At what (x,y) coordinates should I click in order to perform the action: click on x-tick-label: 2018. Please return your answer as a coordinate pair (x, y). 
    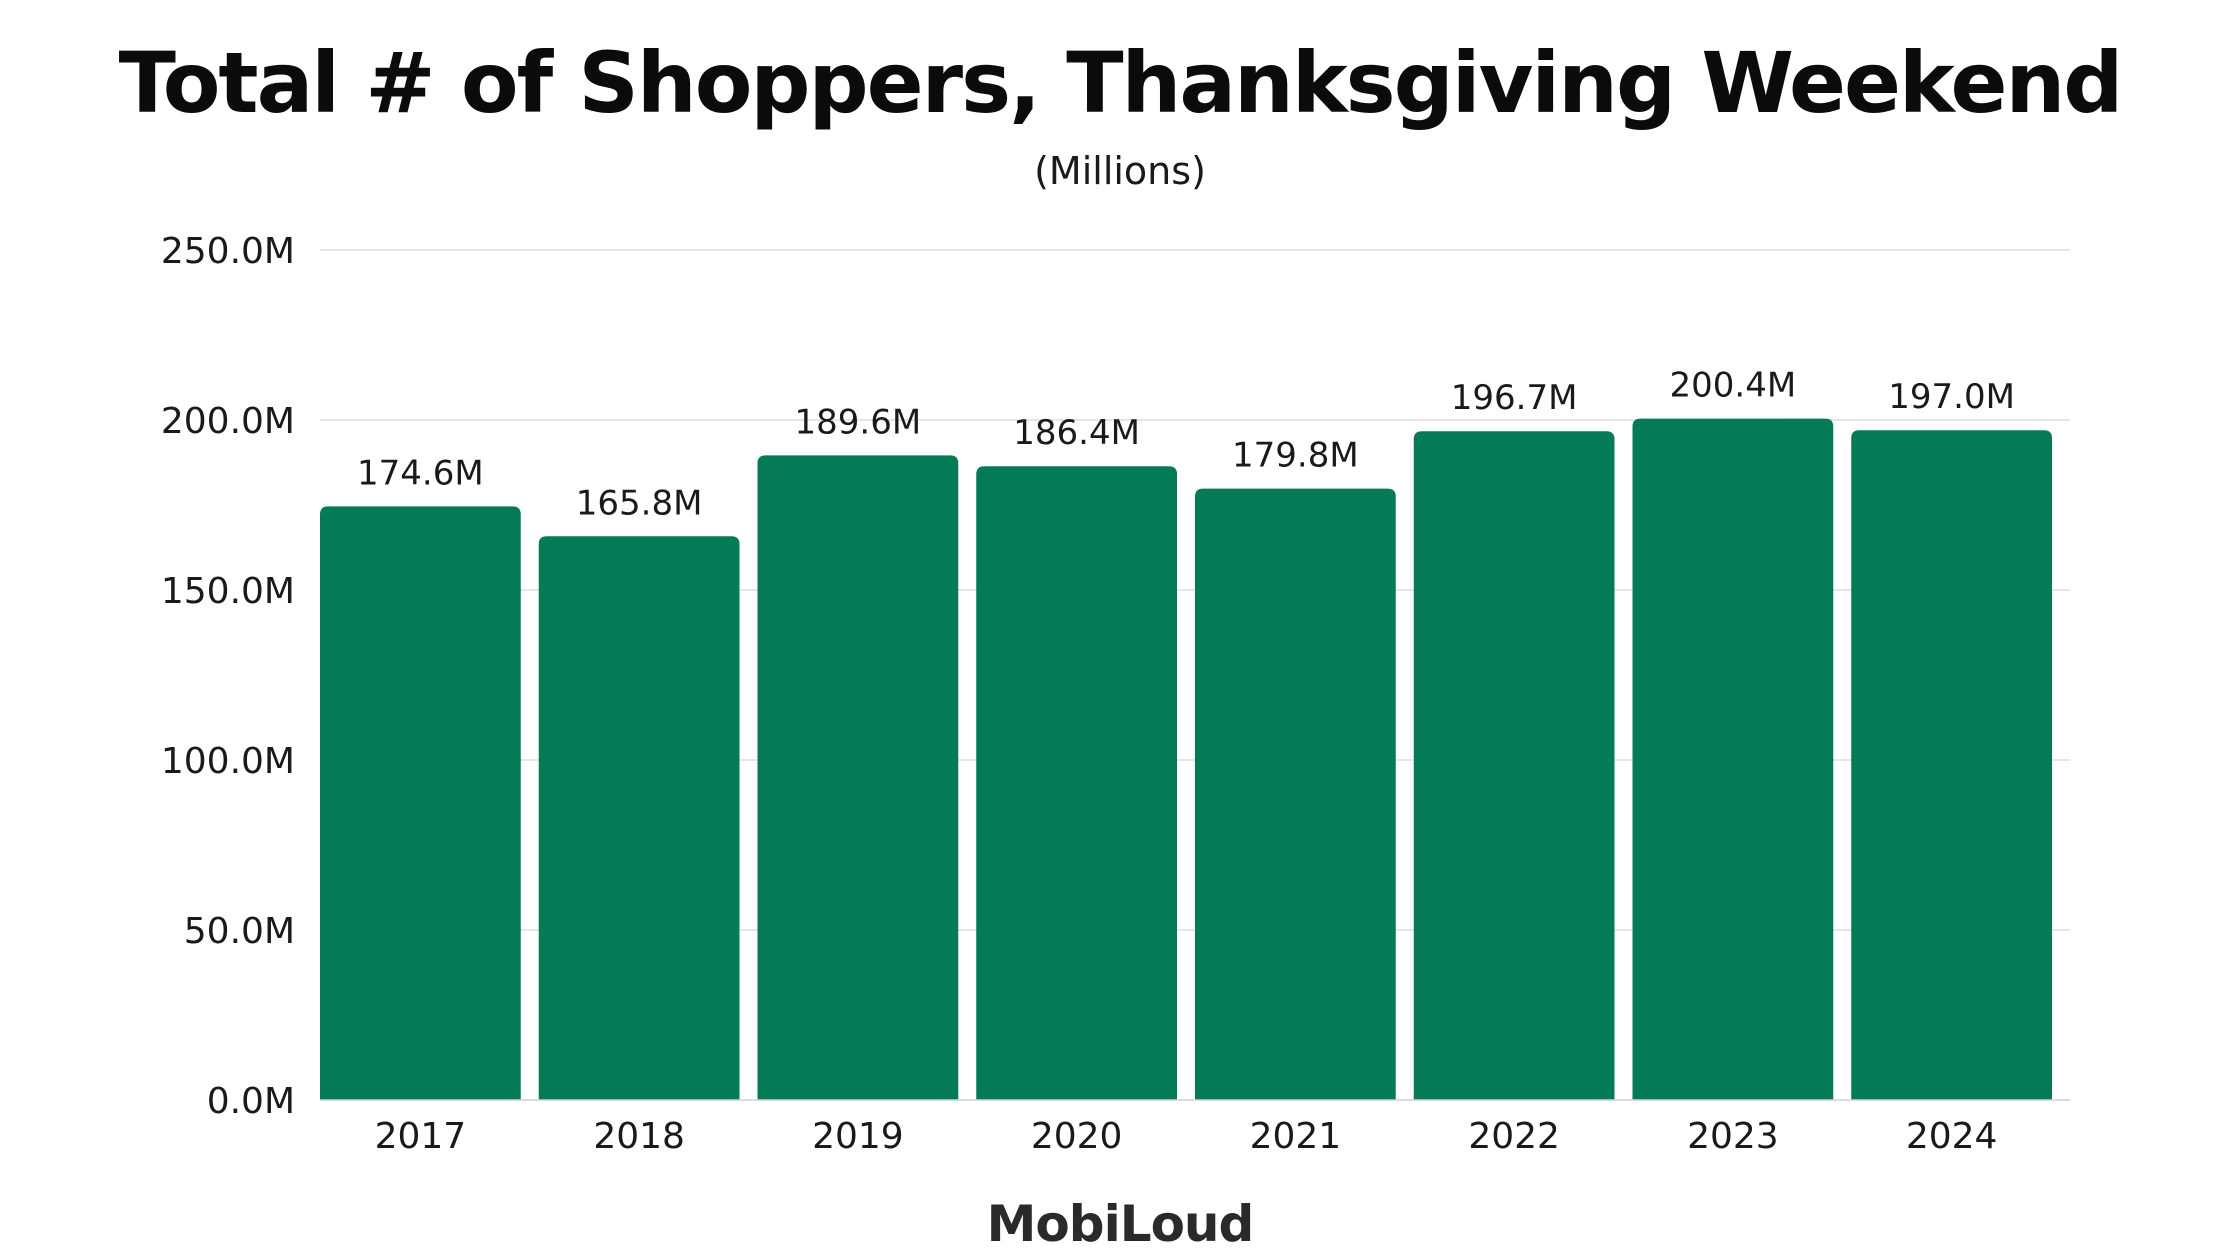
    Looking at the image, I should click on (639, 1136).